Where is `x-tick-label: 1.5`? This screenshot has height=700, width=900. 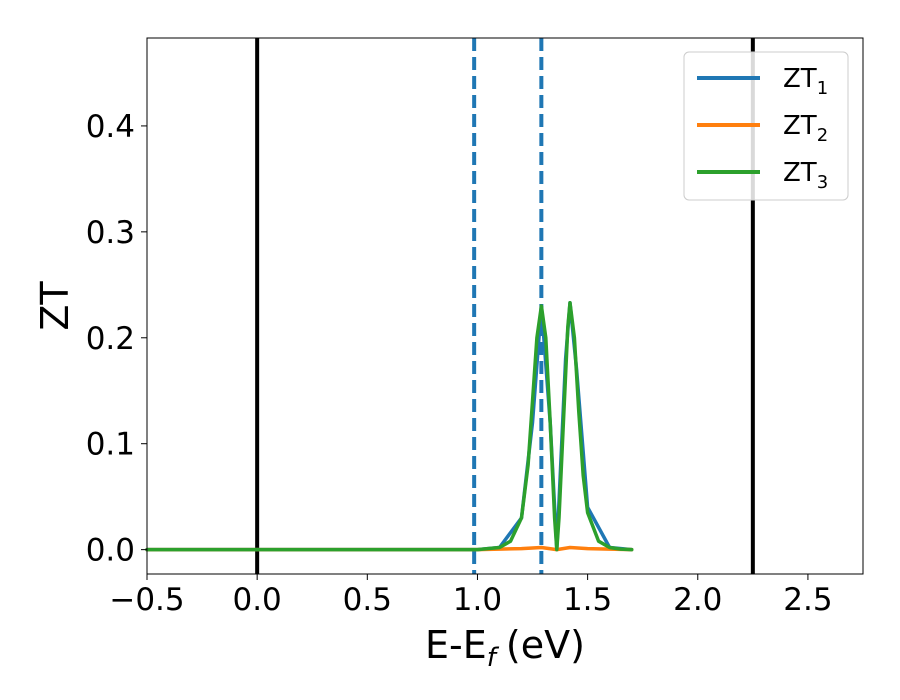
x-tick-label: 1.5 is located at coordinates (587, 600).